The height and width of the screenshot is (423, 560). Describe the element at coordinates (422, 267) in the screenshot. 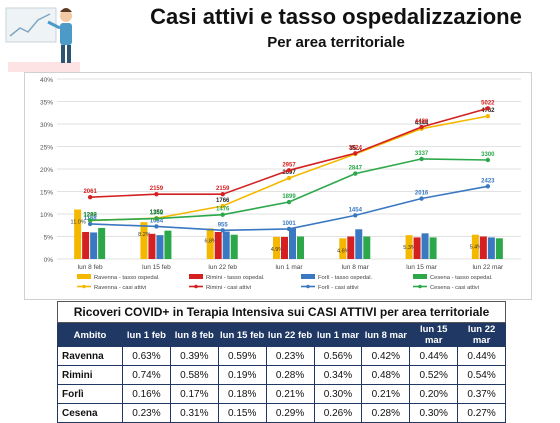

I see `x-tick-label: lun 15 mar` at that location.